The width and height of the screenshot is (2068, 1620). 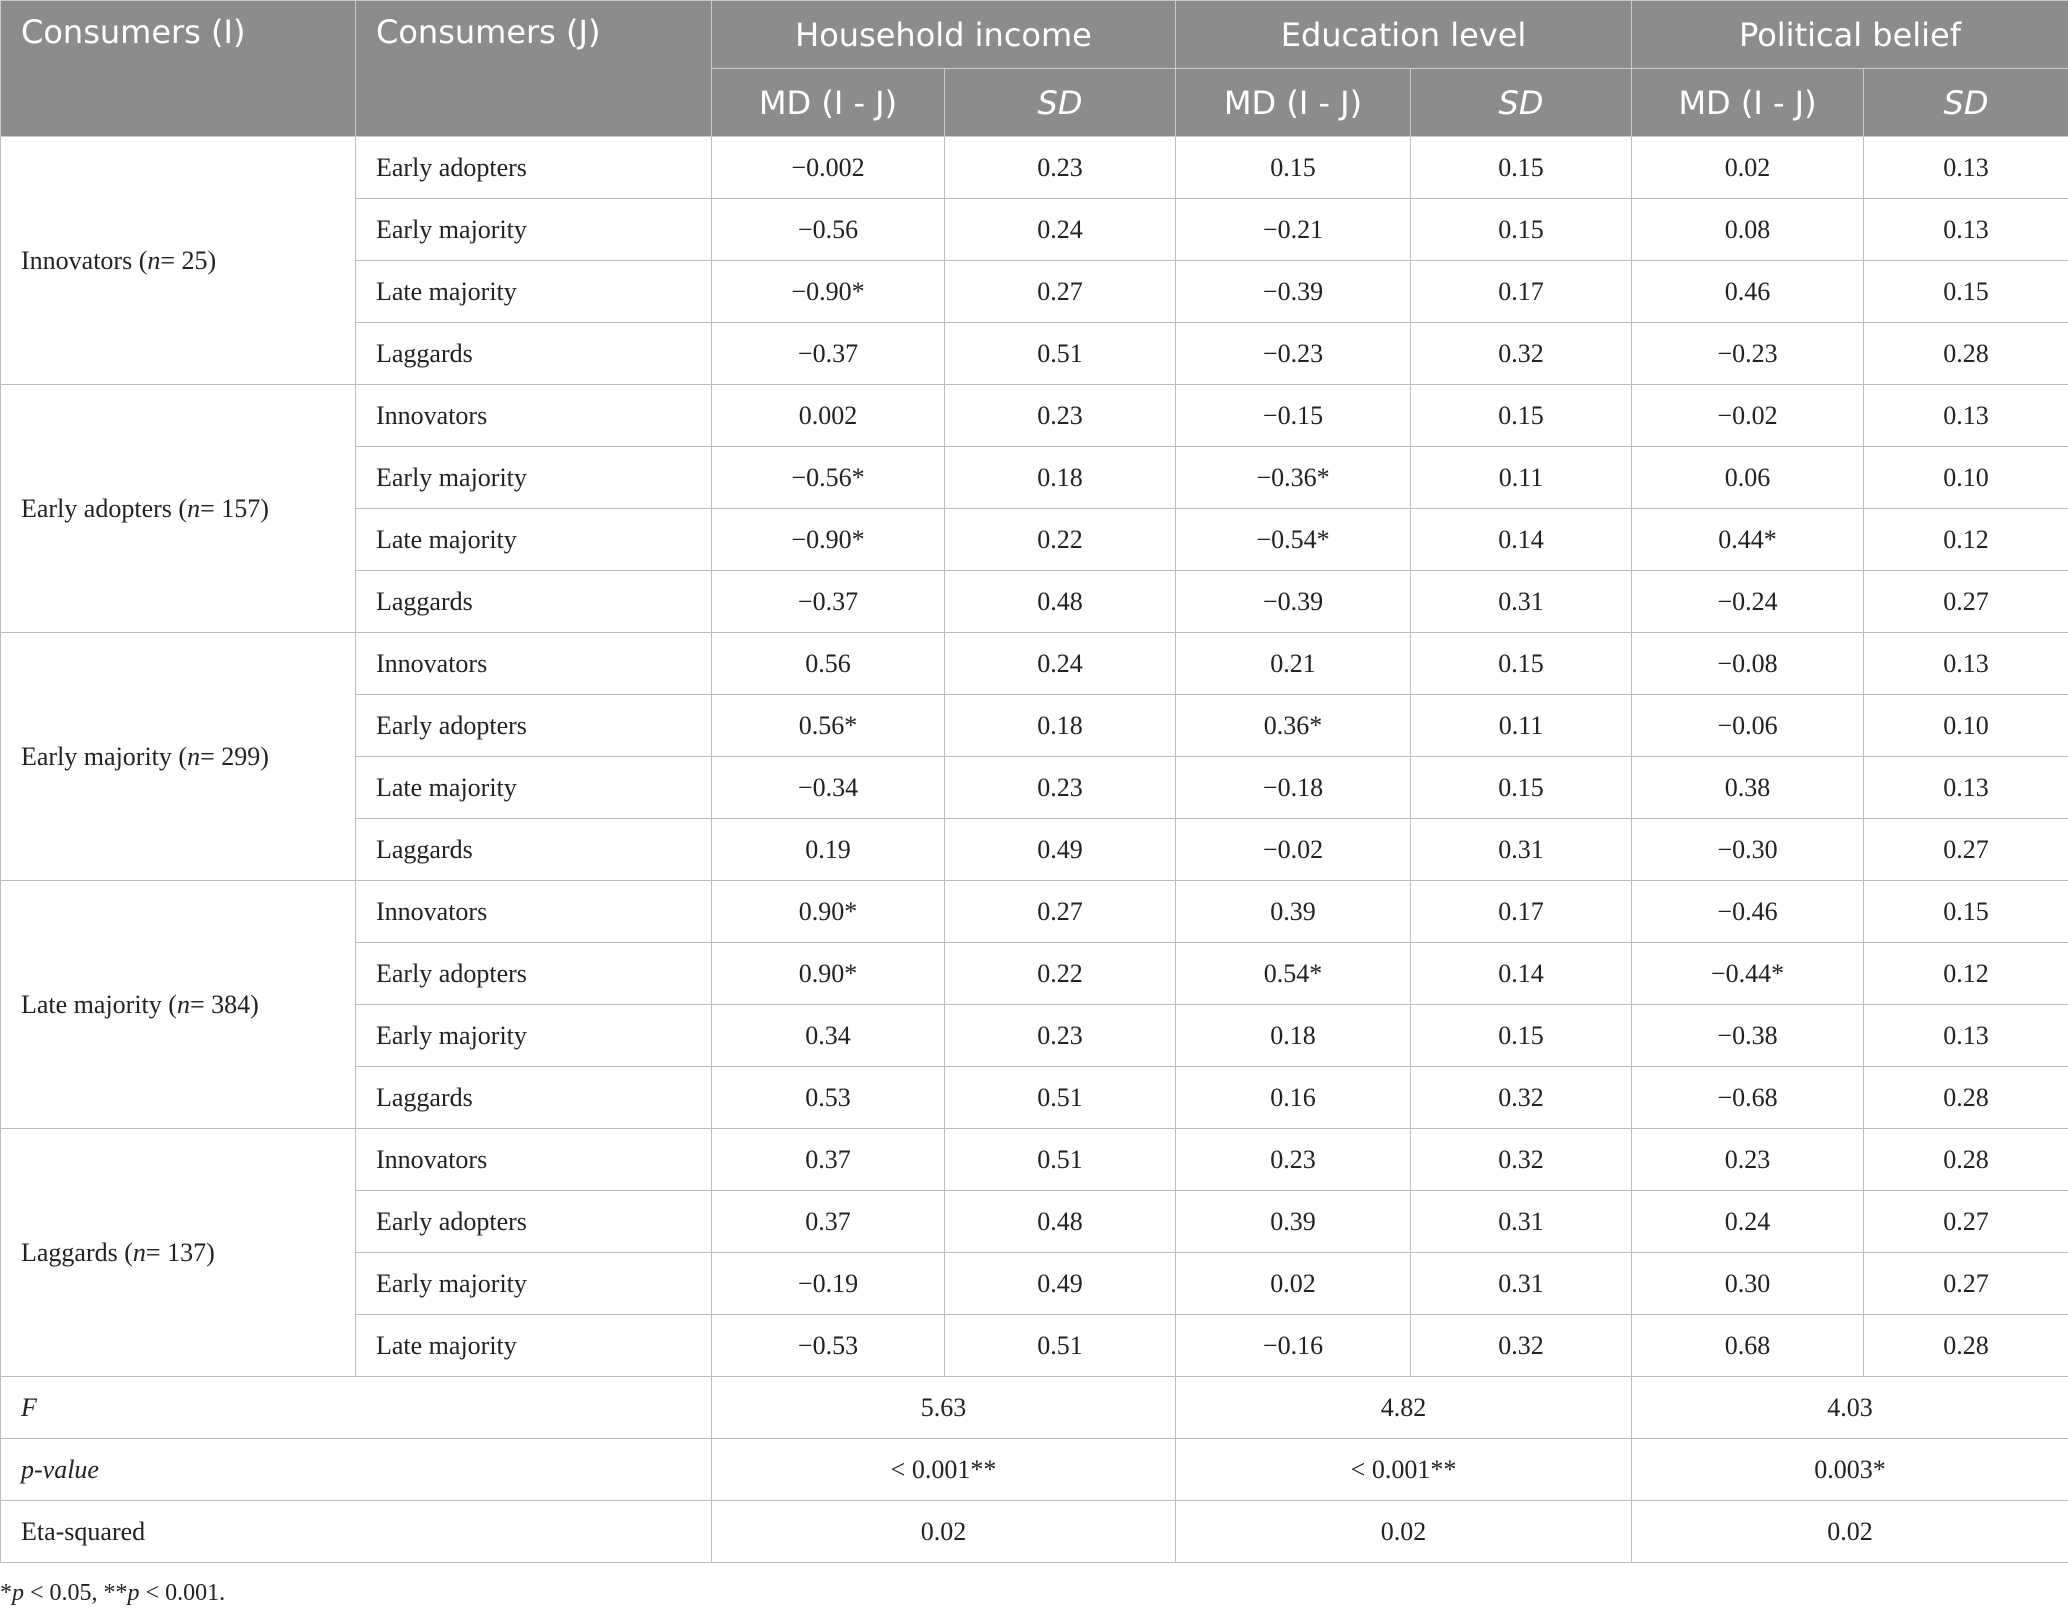 I want to click on income-md-cell: −0.56*, so click(x=828, y=477).